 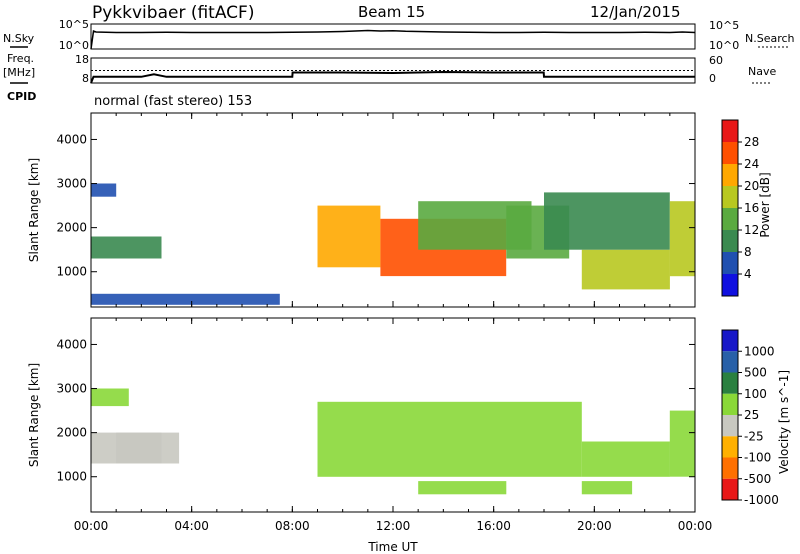 What do you see at coordinates (740, 208) in the screenshot?
I see `power-colorbar: 28 24 20 16 12 8 4` at bounding box center [740, 208].